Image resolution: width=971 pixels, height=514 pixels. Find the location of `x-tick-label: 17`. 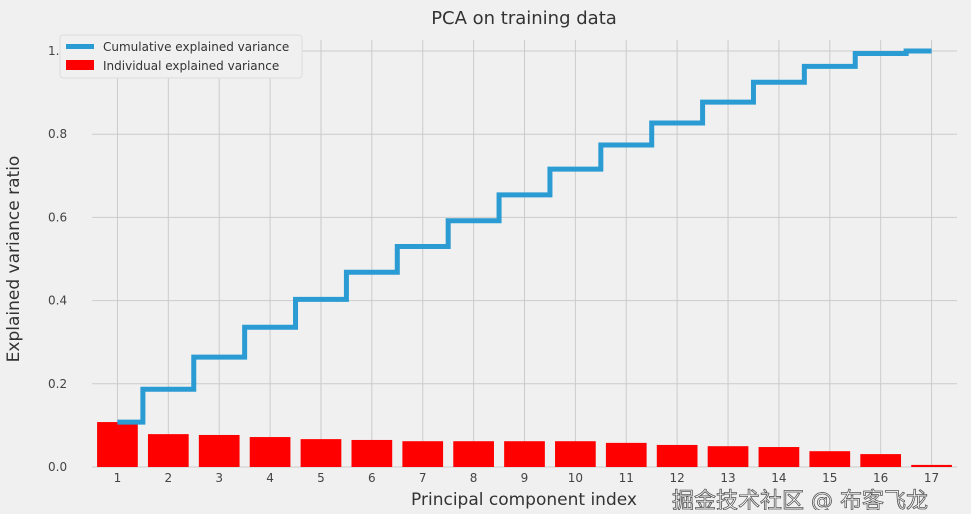

x-tick-label: 17 is located at coordinates (931, 478).